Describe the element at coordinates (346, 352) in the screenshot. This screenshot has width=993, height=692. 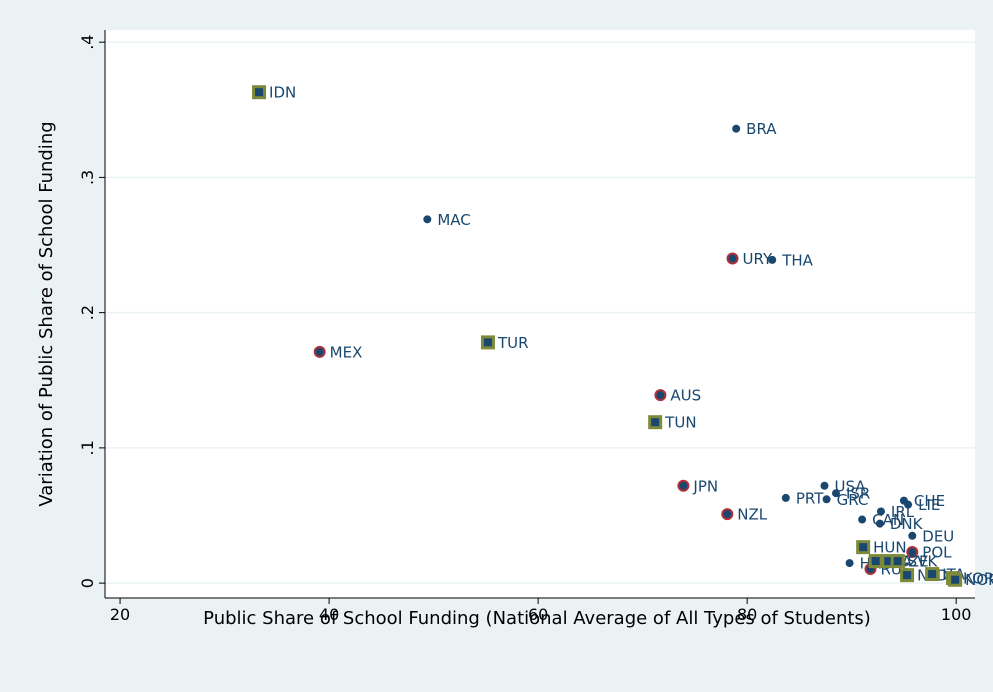
I see `point-label: MEX` at that location.